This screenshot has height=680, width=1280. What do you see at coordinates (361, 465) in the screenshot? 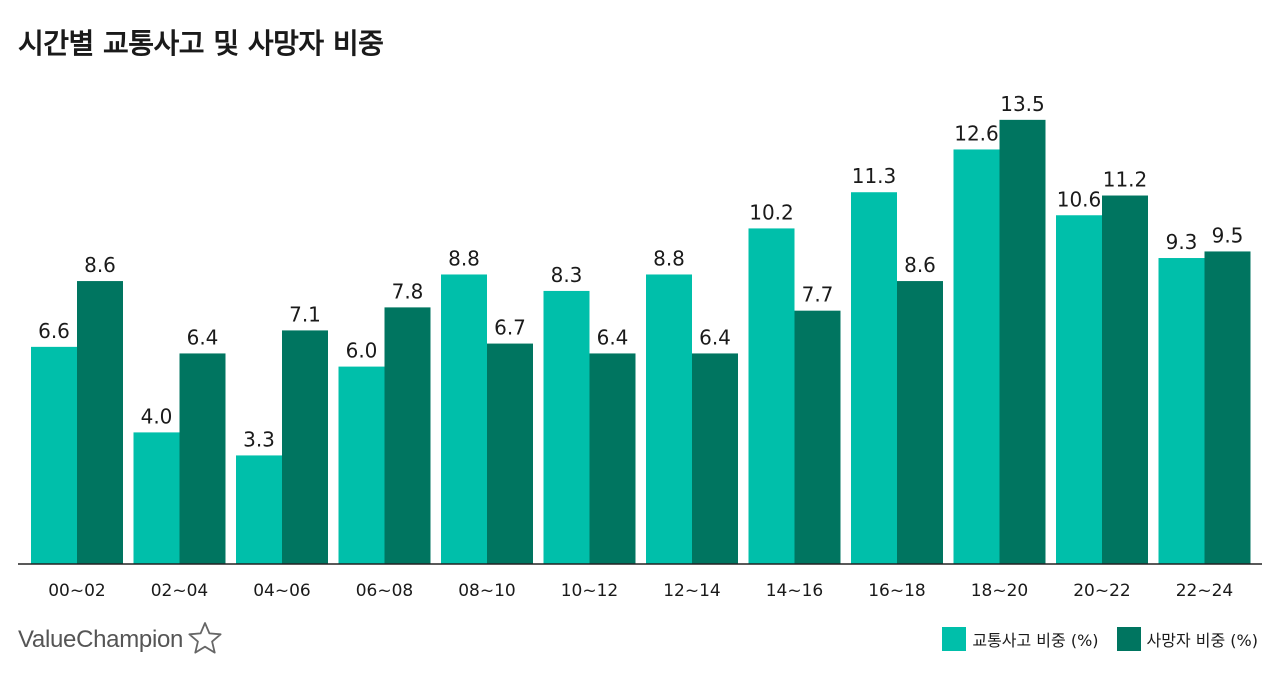
I see `bar-accidents-06~08` at bounding box center [361, 465].